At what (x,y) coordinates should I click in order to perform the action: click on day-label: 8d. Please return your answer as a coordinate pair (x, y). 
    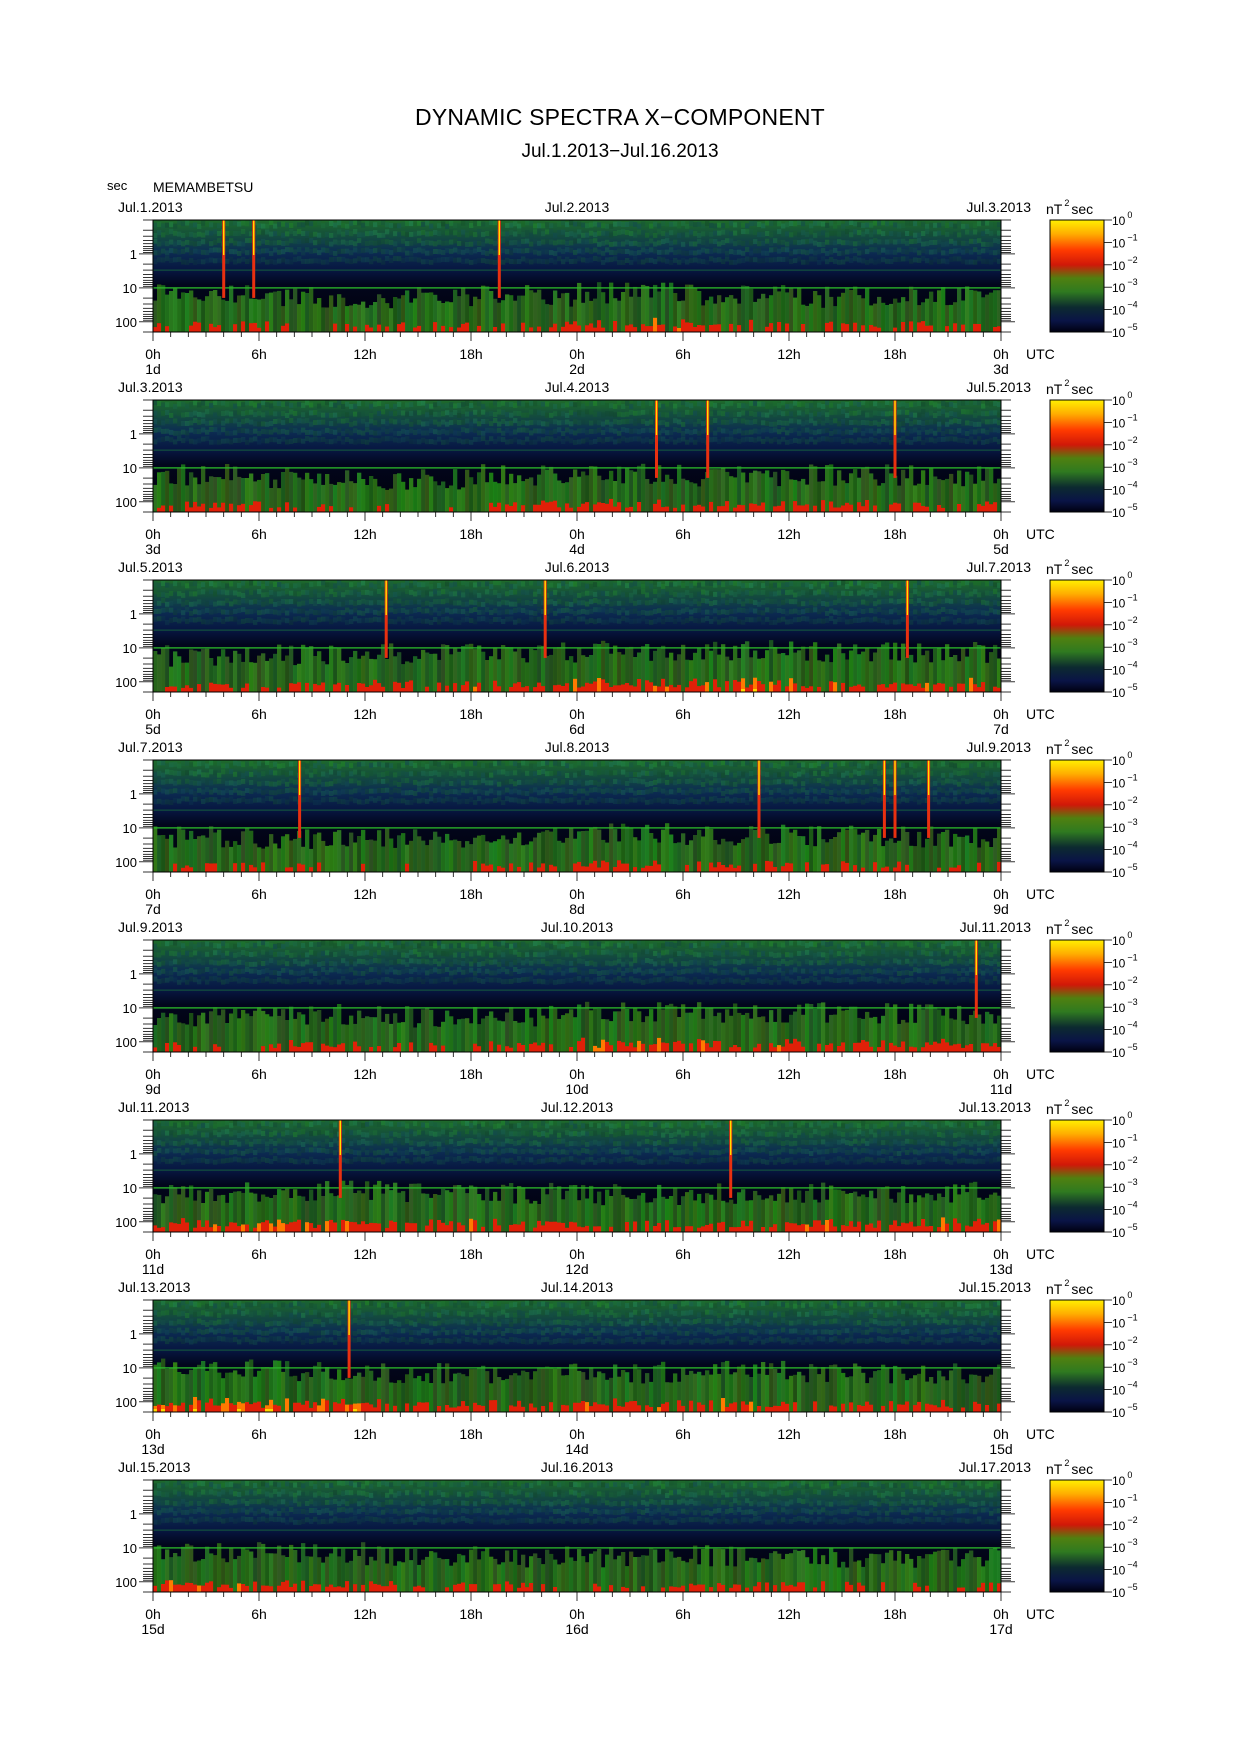
    Looking at the image, I should click on (577, 909).